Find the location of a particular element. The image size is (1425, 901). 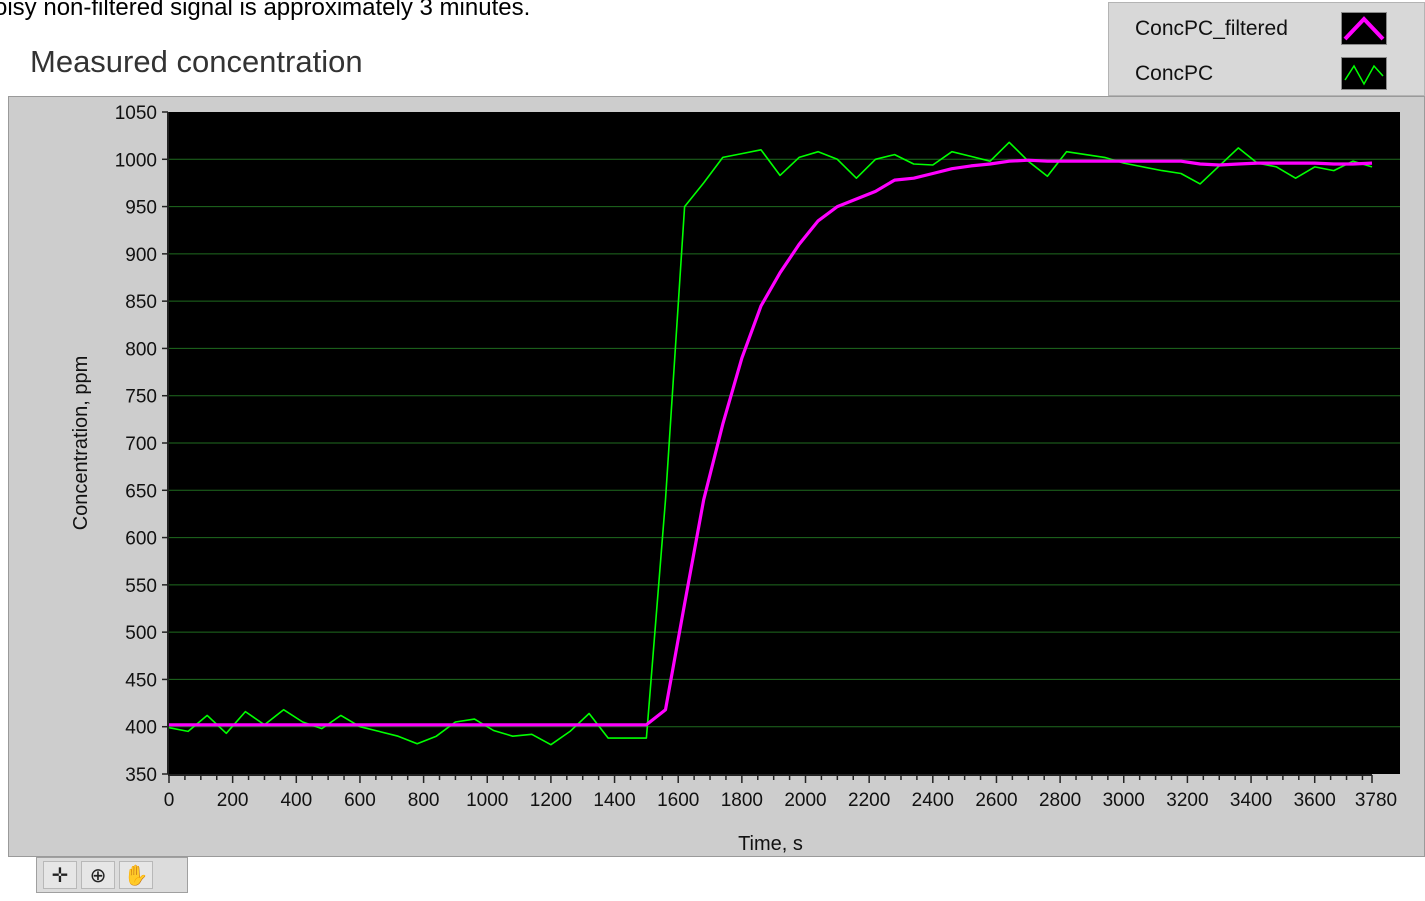

legend-swatch-raw-icon is located at coordinates (1364, 73).